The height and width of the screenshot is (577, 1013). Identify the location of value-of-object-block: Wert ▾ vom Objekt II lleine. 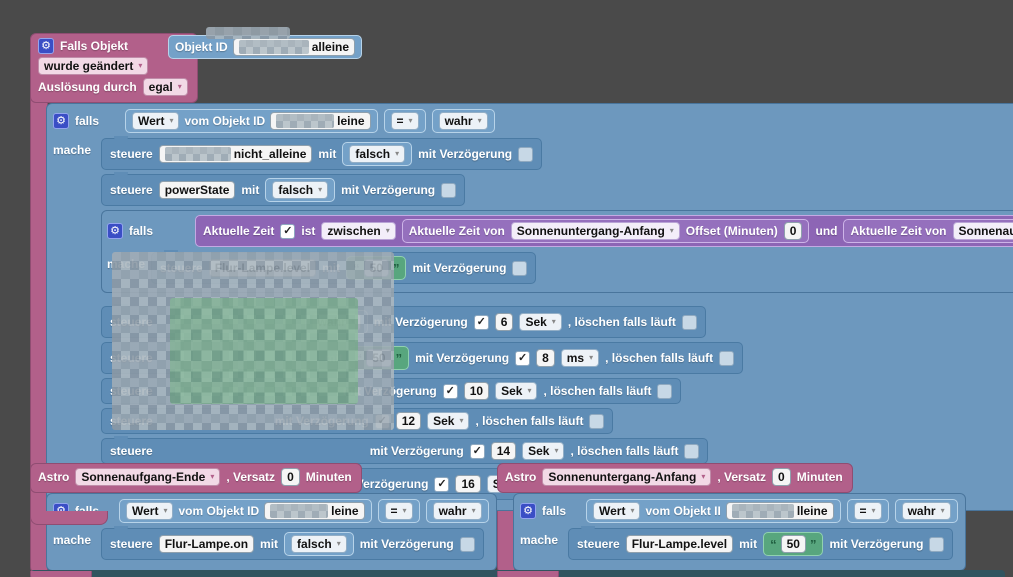
(713, 511).